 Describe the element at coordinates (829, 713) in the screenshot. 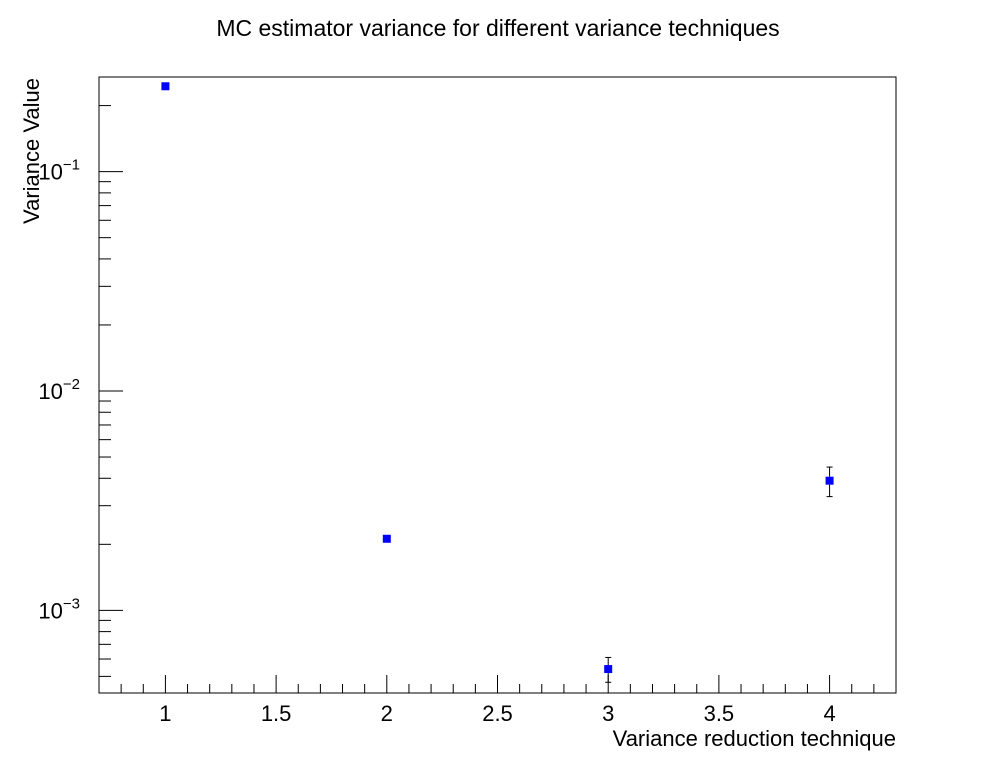

I see `x-tick-label: 4` at that location.